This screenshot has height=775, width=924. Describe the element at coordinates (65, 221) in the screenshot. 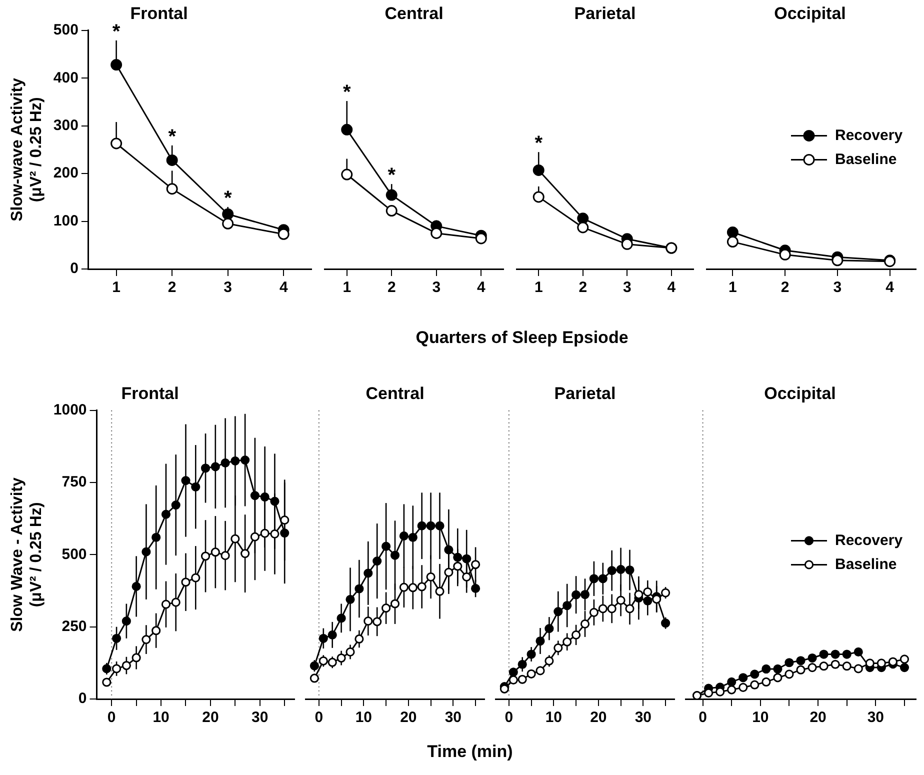

I see `y-tick-label: 100` at that location.